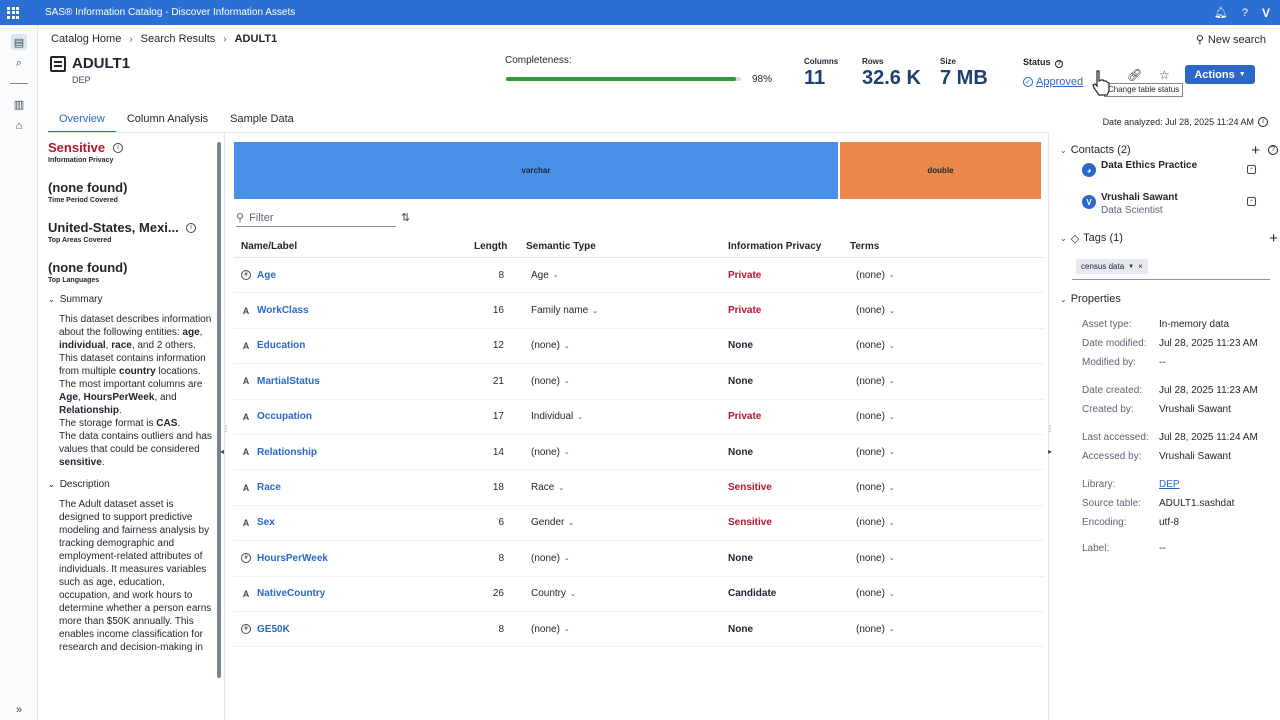 This screenshot has height=720, width=1280. Describe the element at coordinates (1220, 74) in the screenshot. I see `actions-button: Actions ▼` at that location.